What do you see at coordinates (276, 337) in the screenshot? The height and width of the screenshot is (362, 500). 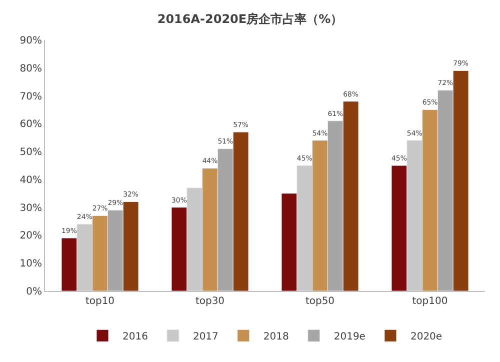 I see `legend-label: 2018` at bounding box center [276, 337].